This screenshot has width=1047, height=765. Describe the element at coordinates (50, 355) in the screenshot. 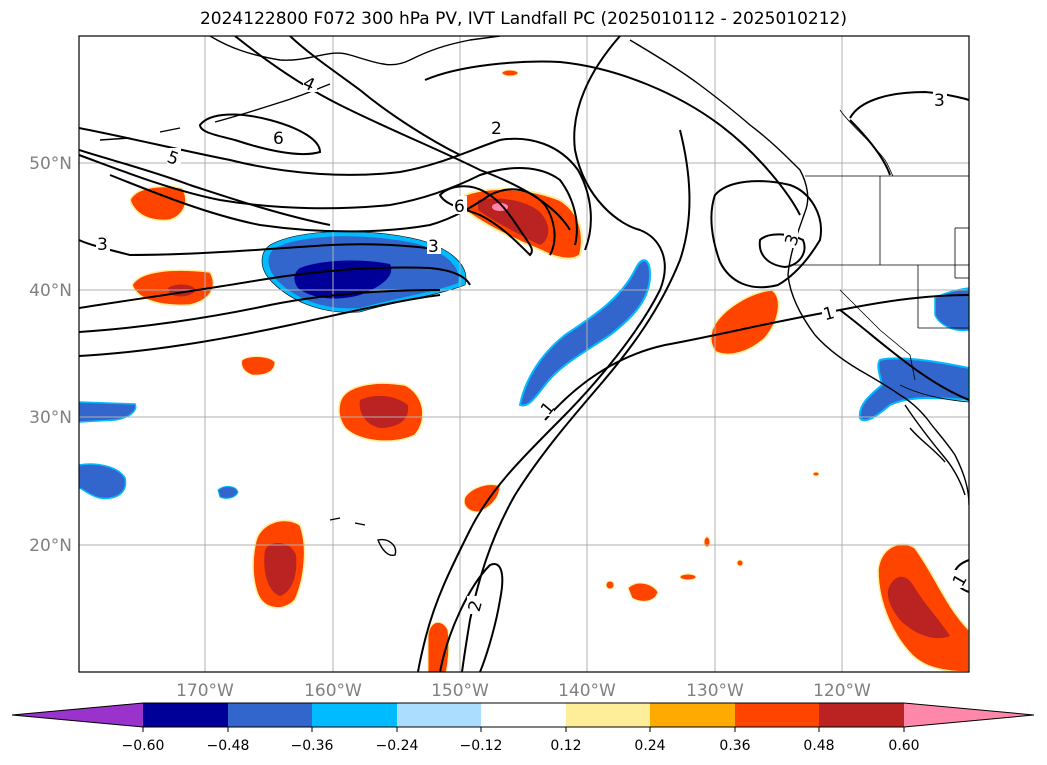

I see `latitude-labels: 50°N 40°N 30°N 20°N` at that location.